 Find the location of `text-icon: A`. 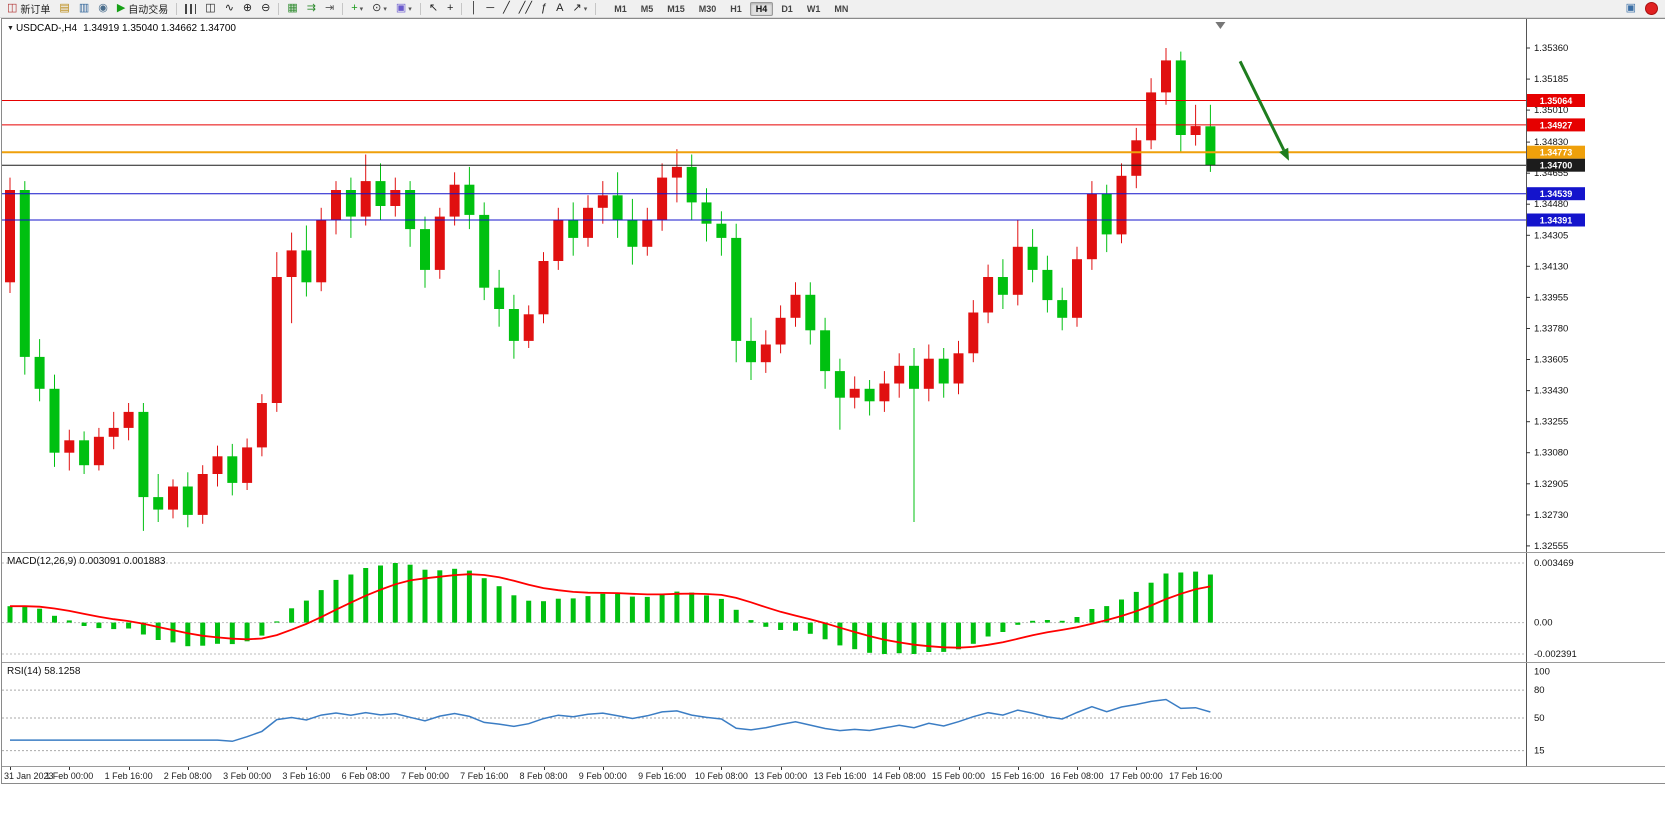

text-icon: A is located at coordinates (559, 8).